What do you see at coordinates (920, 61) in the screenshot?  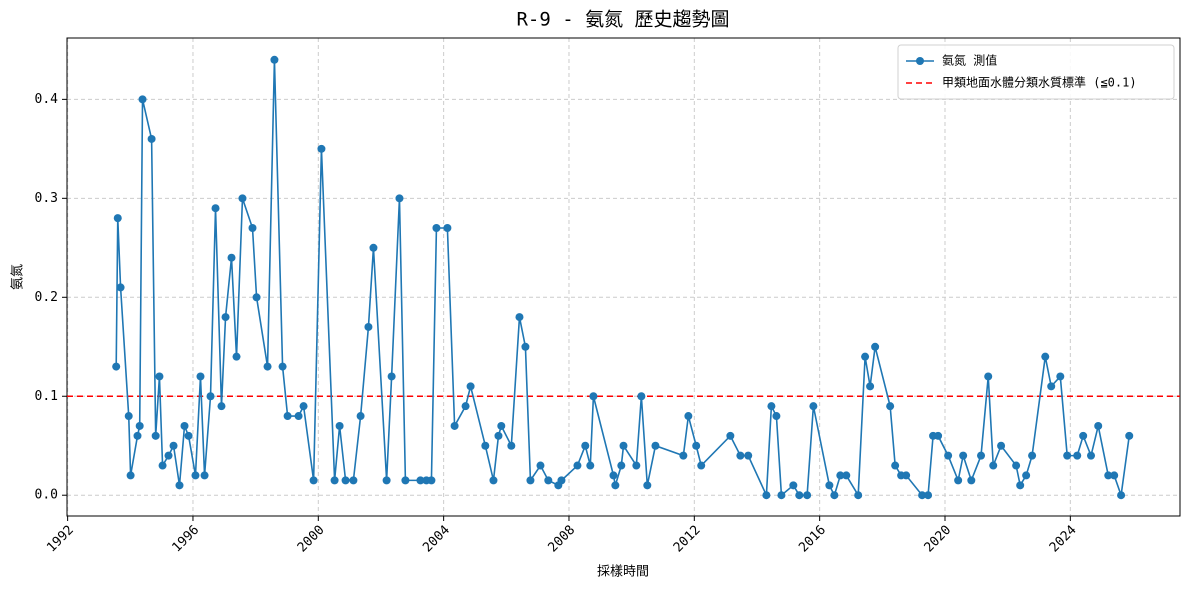 I see `legend-marker` at bounding box center [920, 61].